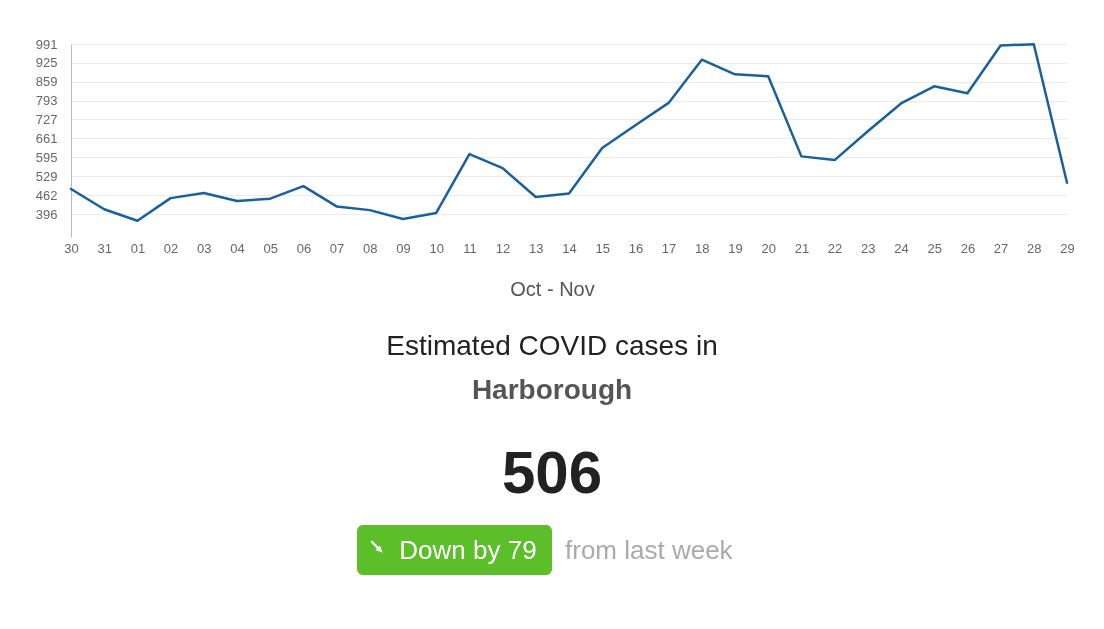  I want to click on x-tick-label: 20, so click(768, 248).